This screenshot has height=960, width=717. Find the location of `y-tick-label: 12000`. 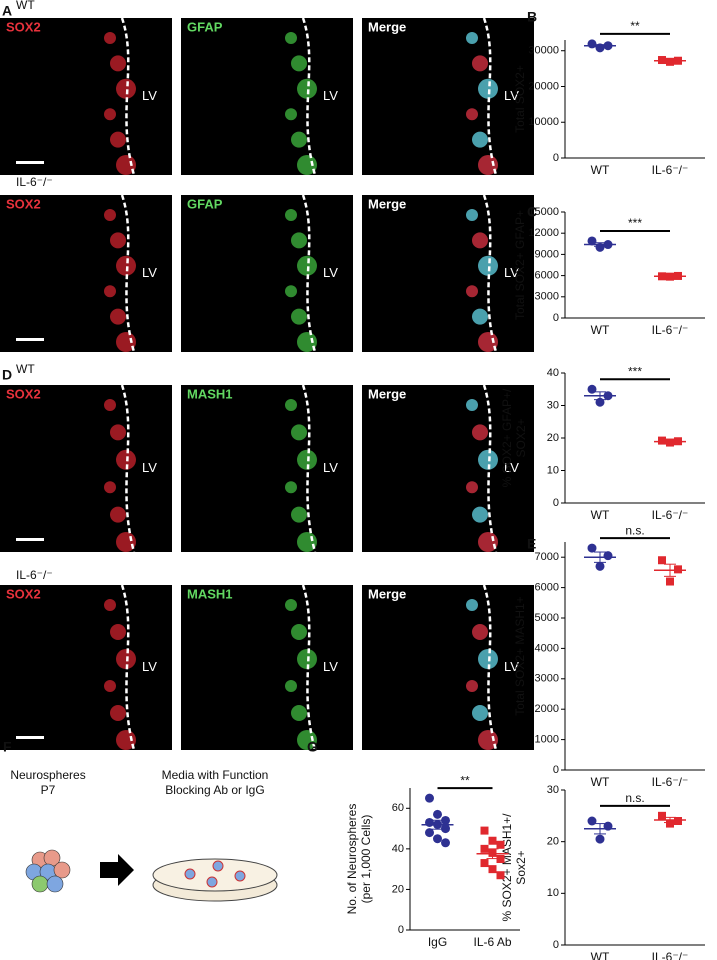

y-tick-label: 12000 is located at coordinates (543, 233).